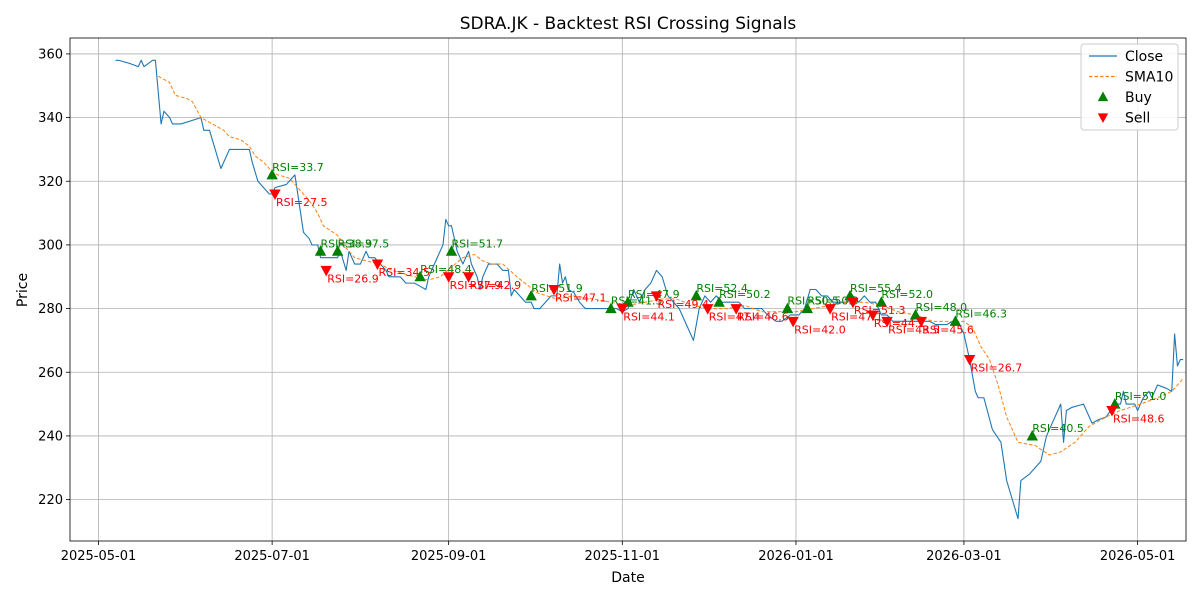 The height and width of the screenshot is (600, 1200). I want to click on sell-annotation: RSI=46.6, so click(763, 317).